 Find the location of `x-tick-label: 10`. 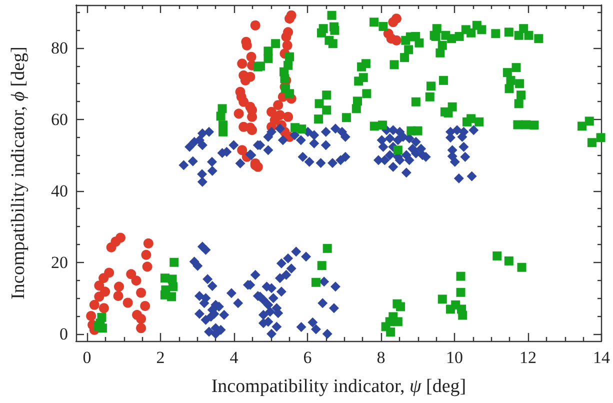

x-tick-label: 10 is located at coordinates (455, 357).